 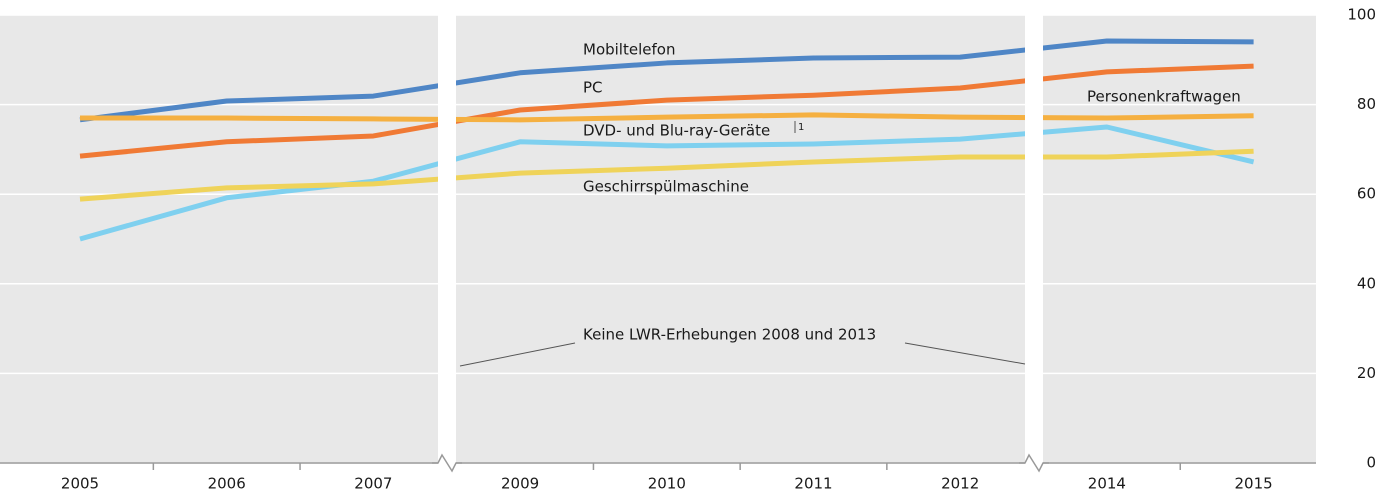 I want to click on x-tick-label: 2005, so click(x=80, y=484).